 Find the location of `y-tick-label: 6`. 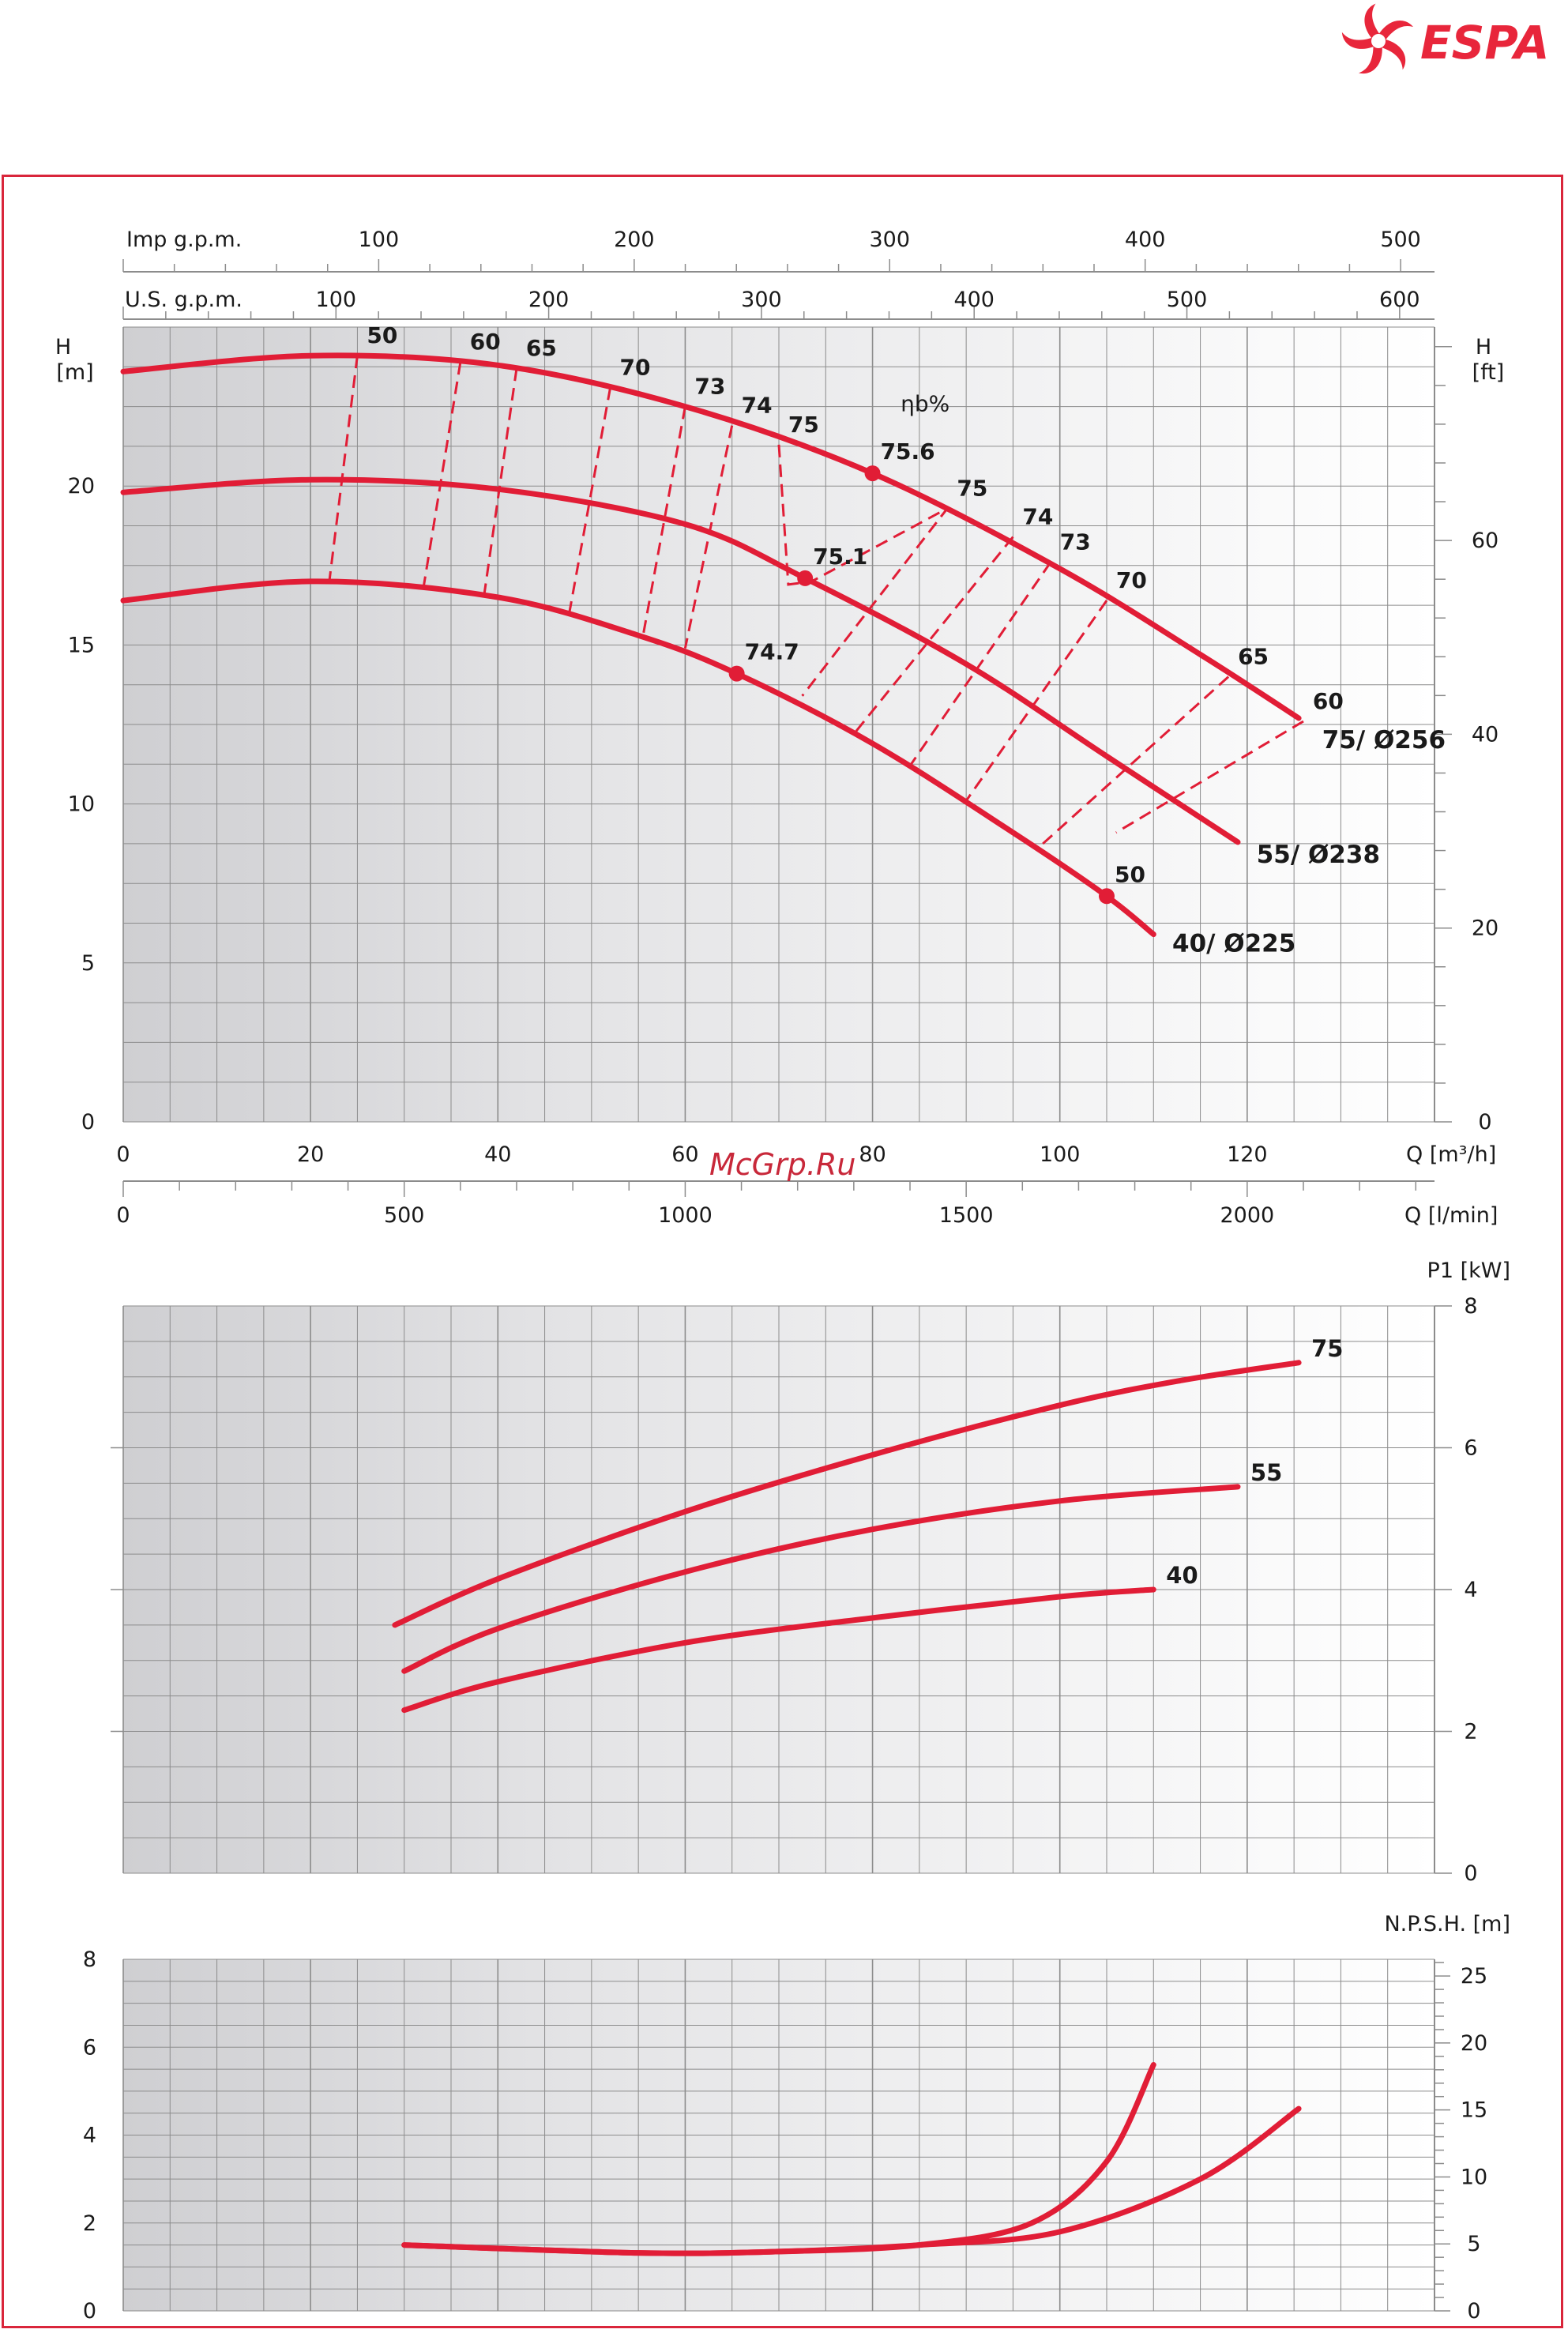

y-tick-label: 6 is located at coordinates (89, 2047).